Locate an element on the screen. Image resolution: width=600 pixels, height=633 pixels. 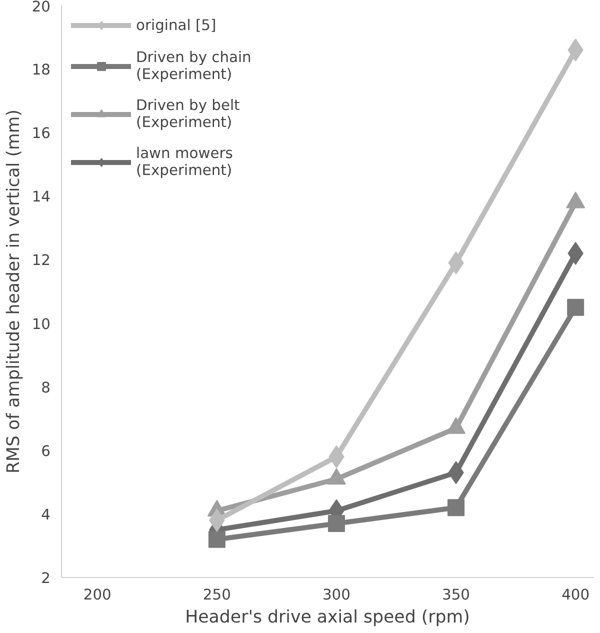
legend-label: Driven by chain (Experiment) is located at coordinates (194, 66).